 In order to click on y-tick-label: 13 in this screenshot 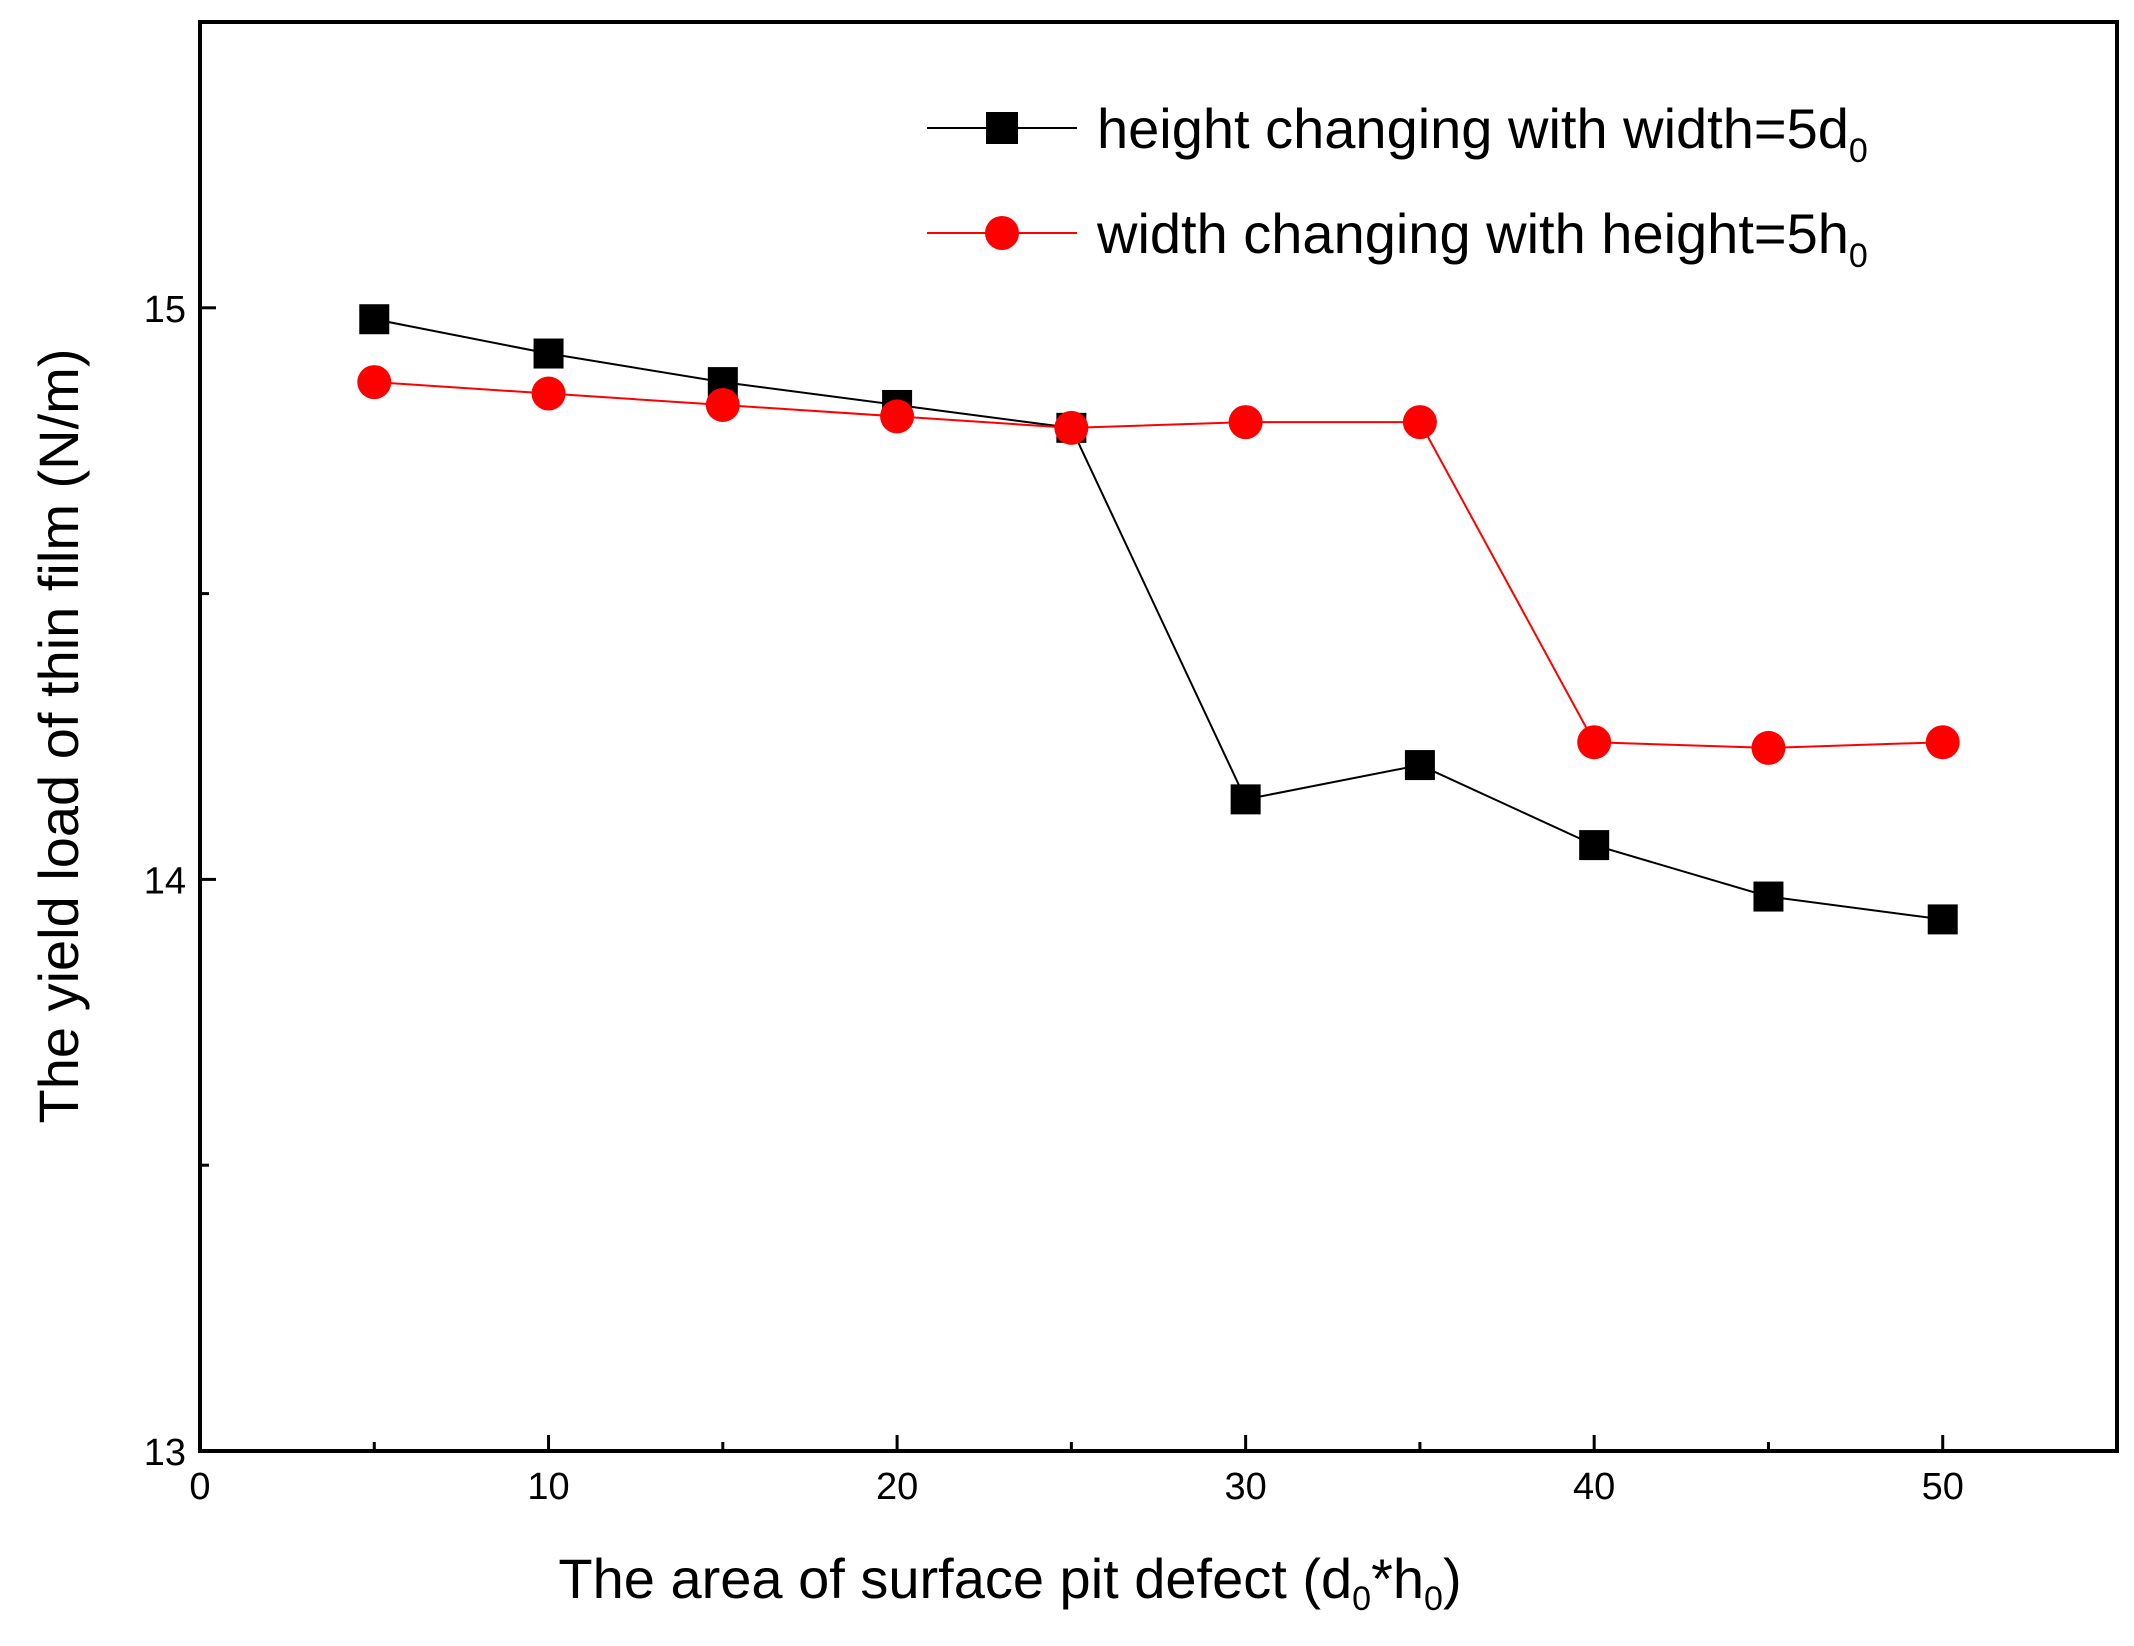, I will do `click(165, 1453)`.